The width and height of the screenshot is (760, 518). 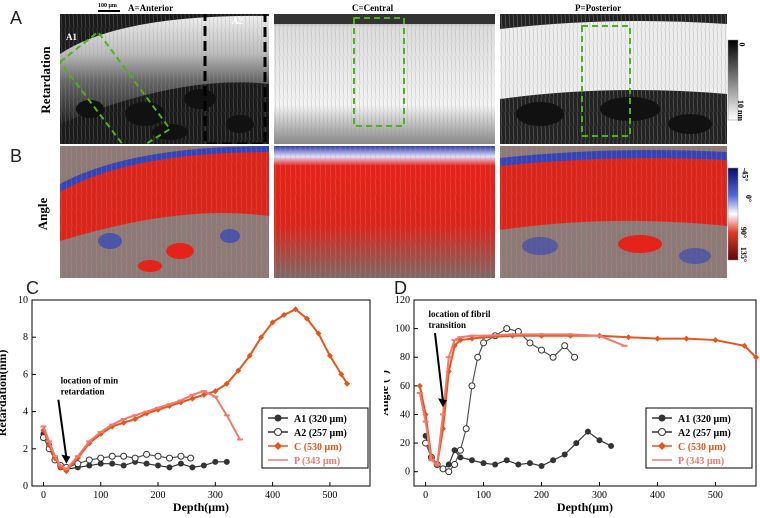 What do you see at coordinates (704, 433) in the screenshot?
I see `legend-label: A2 (257 μm)` at bounding box center [704, 433].